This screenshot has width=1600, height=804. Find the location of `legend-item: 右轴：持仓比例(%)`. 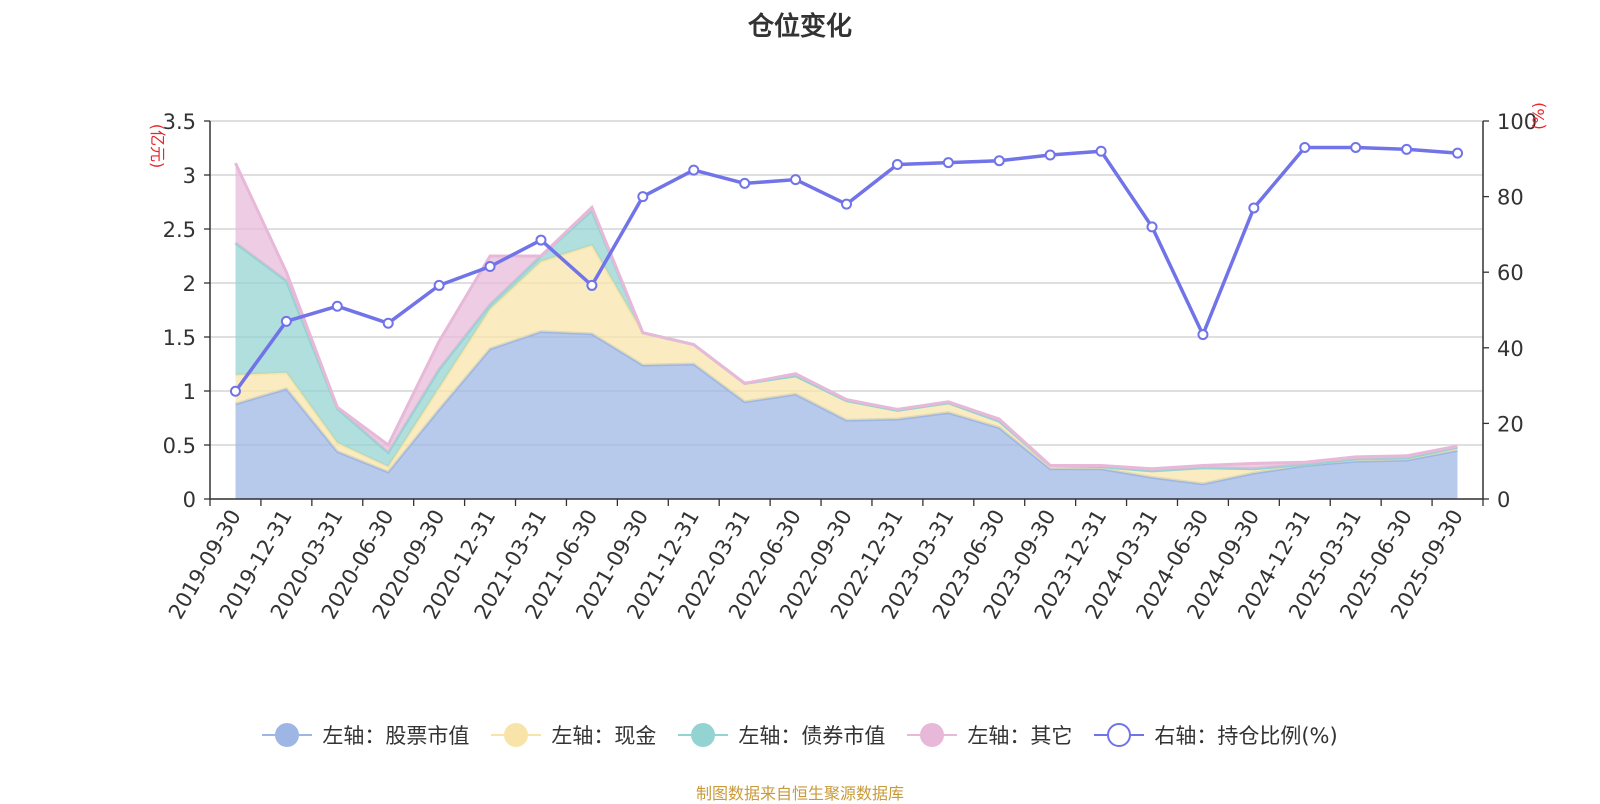

legend-item: 右轴：持仓比例(%) is located at coordinates (1216, 735).